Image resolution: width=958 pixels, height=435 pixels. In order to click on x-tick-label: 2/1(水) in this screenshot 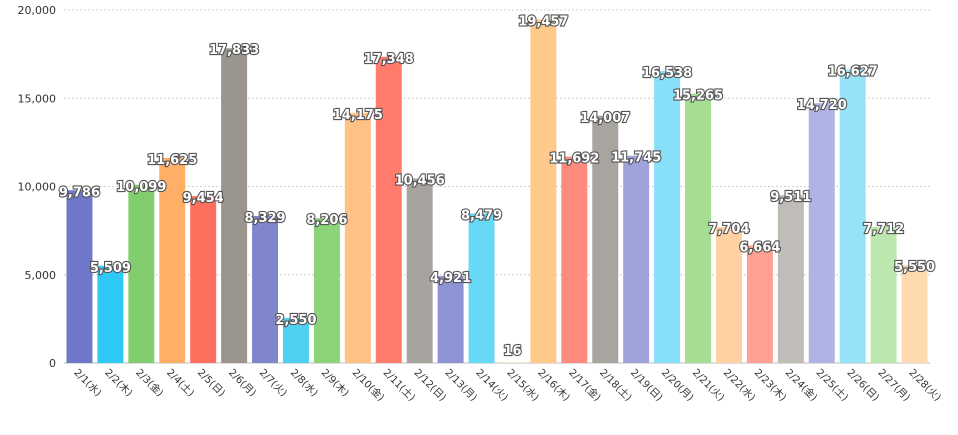, I will do `click(87, 383)`.